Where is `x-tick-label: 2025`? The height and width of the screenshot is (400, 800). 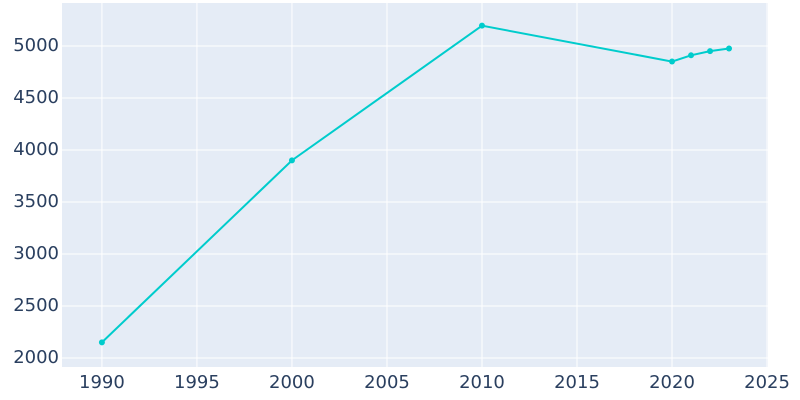
x-tick-label: 2025 is located at coordinates (767, 382).